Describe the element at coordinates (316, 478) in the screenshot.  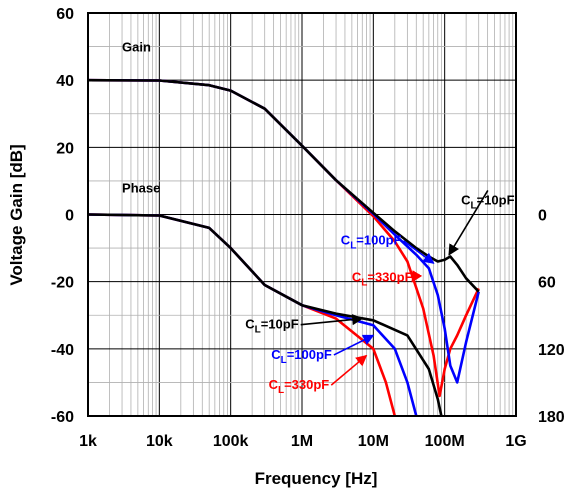
I see `x-axis-title: Frequency [Hz]` at that location.